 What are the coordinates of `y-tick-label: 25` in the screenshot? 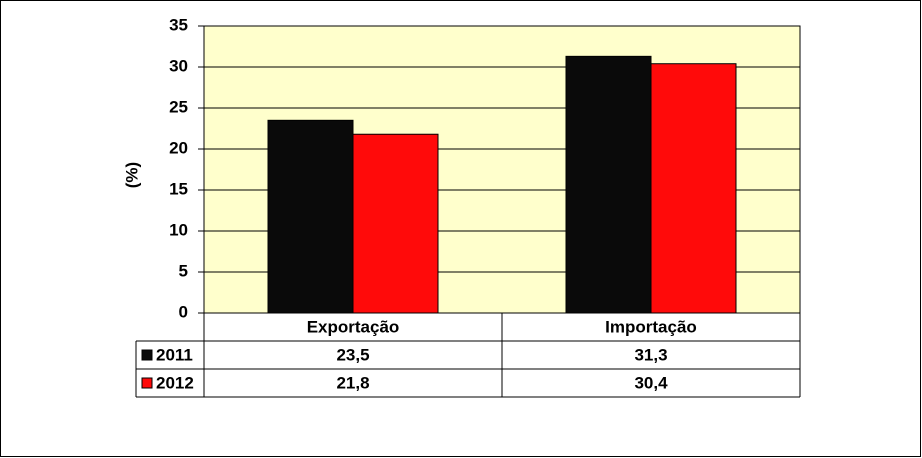 It's located at (178, 106).